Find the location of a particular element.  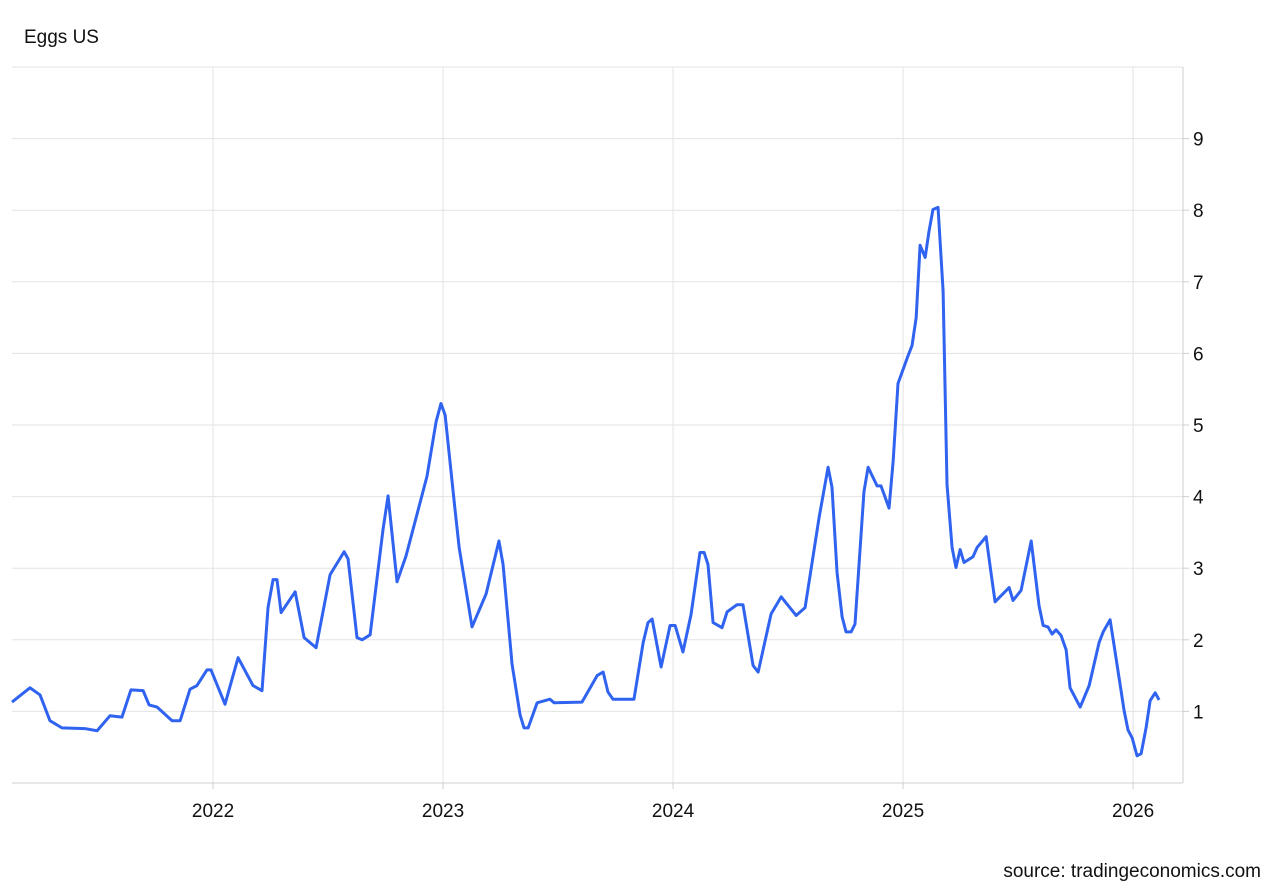

chart-title: Eggs US is located at coordinates (61, 37).